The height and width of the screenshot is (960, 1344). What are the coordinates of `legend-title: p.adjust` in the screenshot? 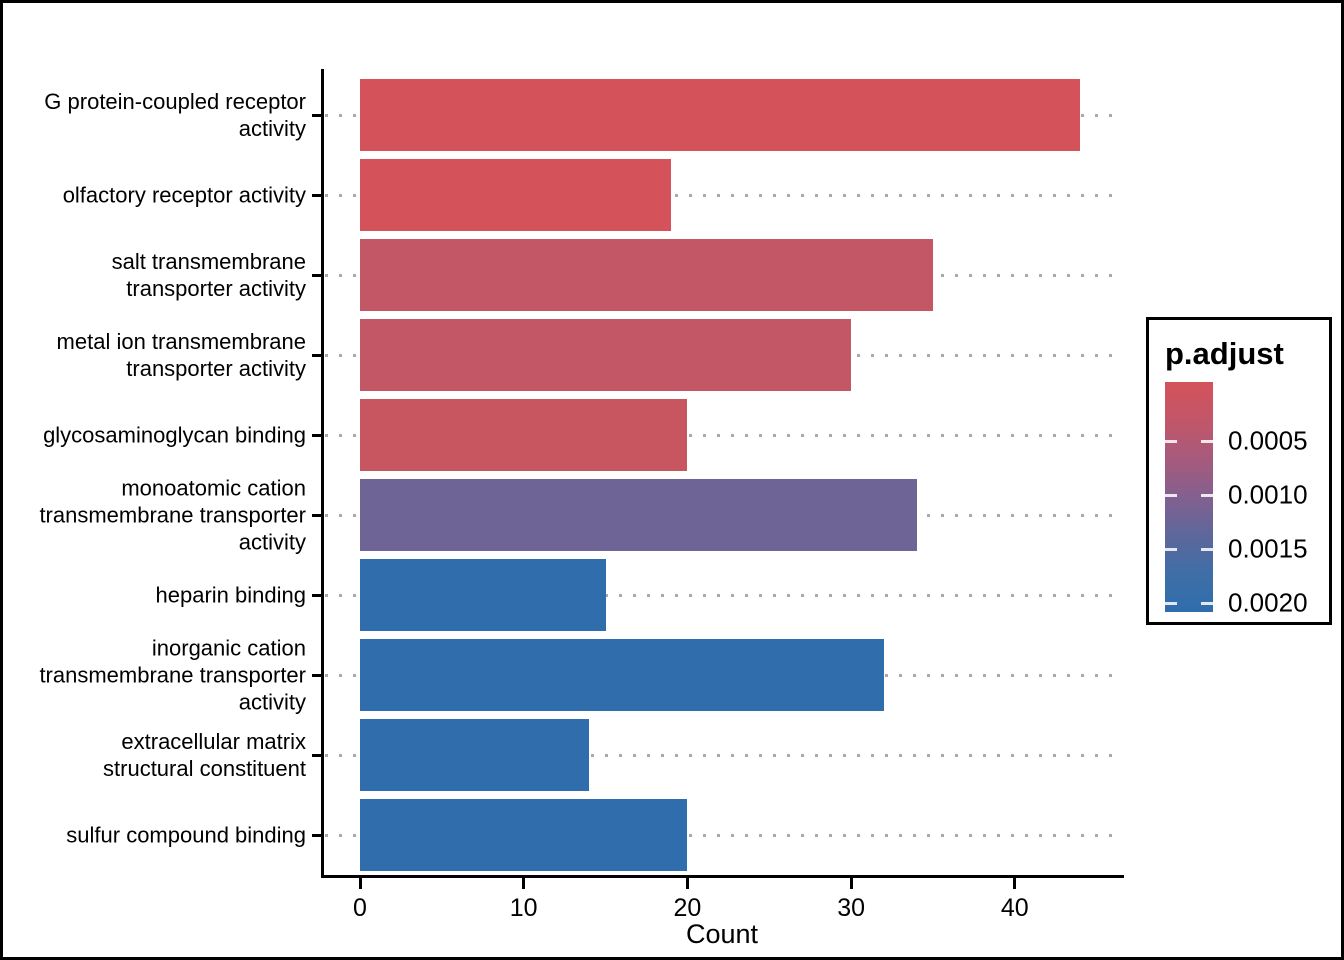 It's located at (1224, 353).